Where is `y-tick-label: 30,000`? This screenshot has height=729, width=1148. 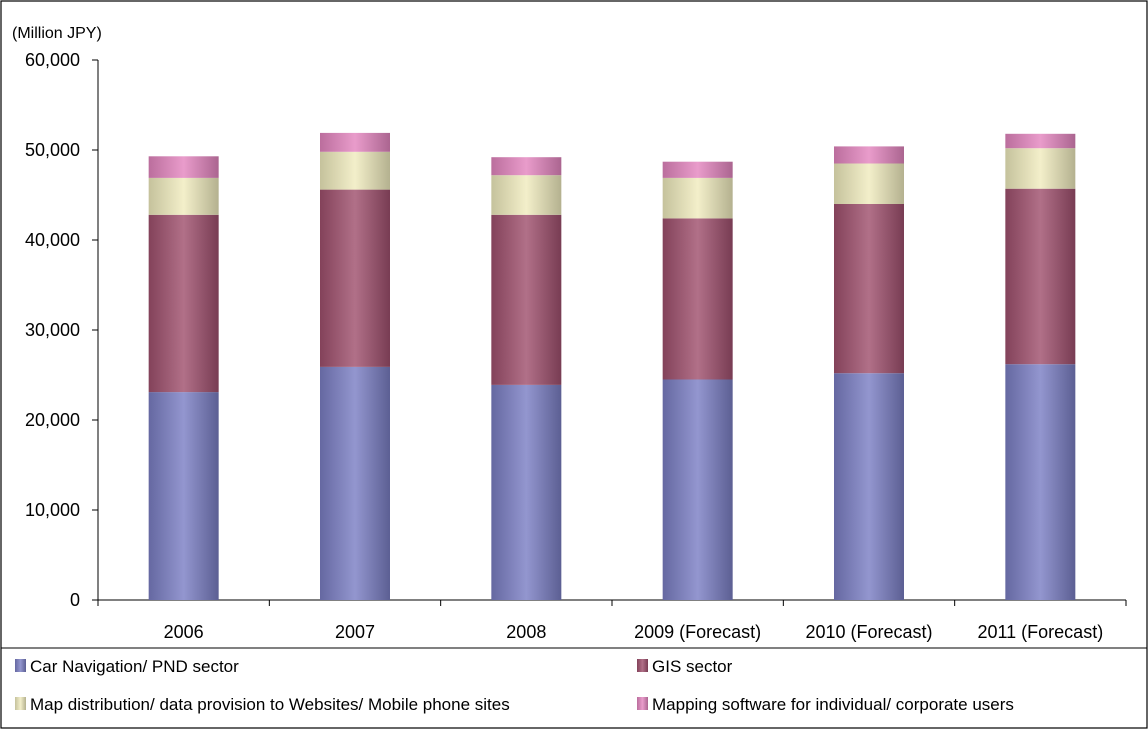
y-tick-label: 30,000 is located at coordinates (52, 330).